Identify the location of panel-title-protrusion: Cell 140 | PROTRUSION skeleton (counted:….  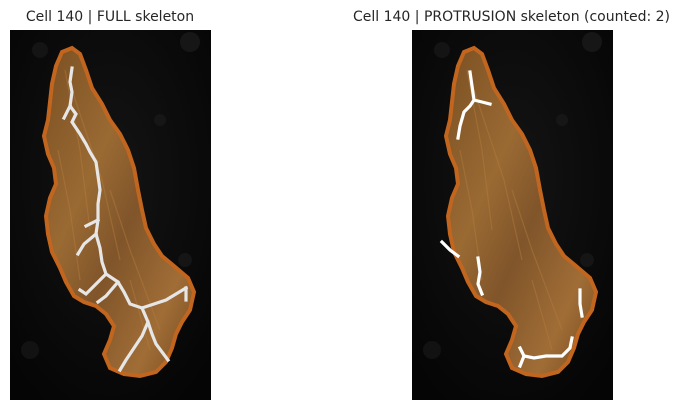
(511, 17).